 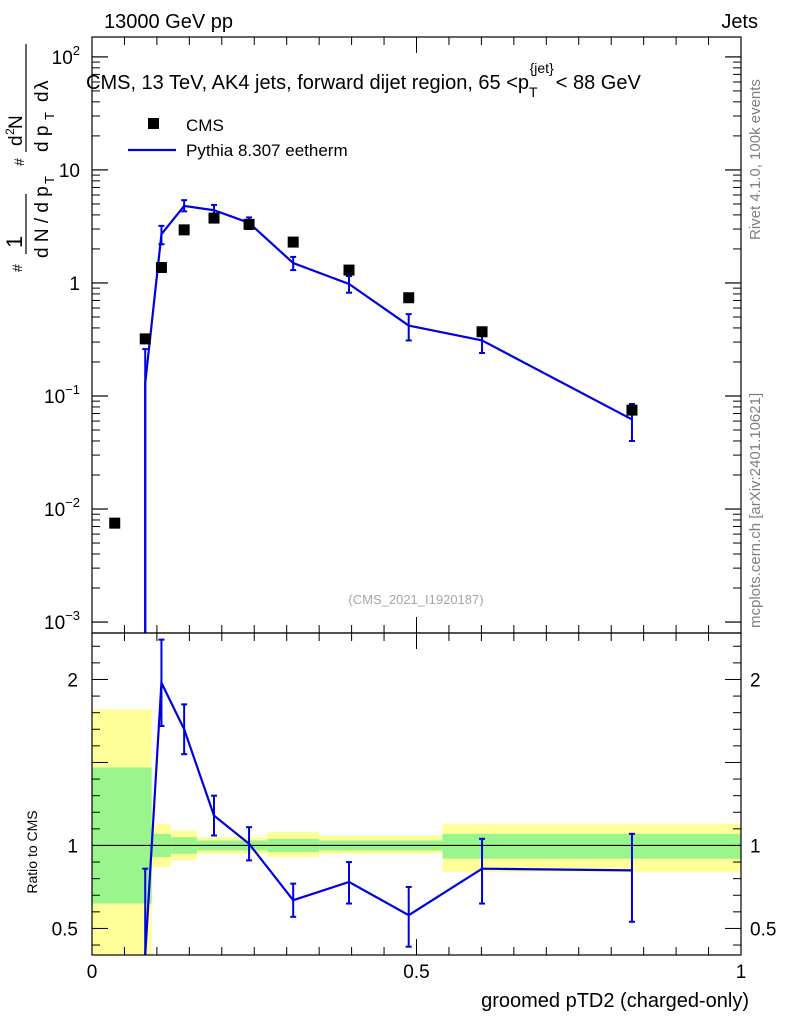 I want to click on main-ytick-label-2: 10⁻¹, so click(x=62, y=395).